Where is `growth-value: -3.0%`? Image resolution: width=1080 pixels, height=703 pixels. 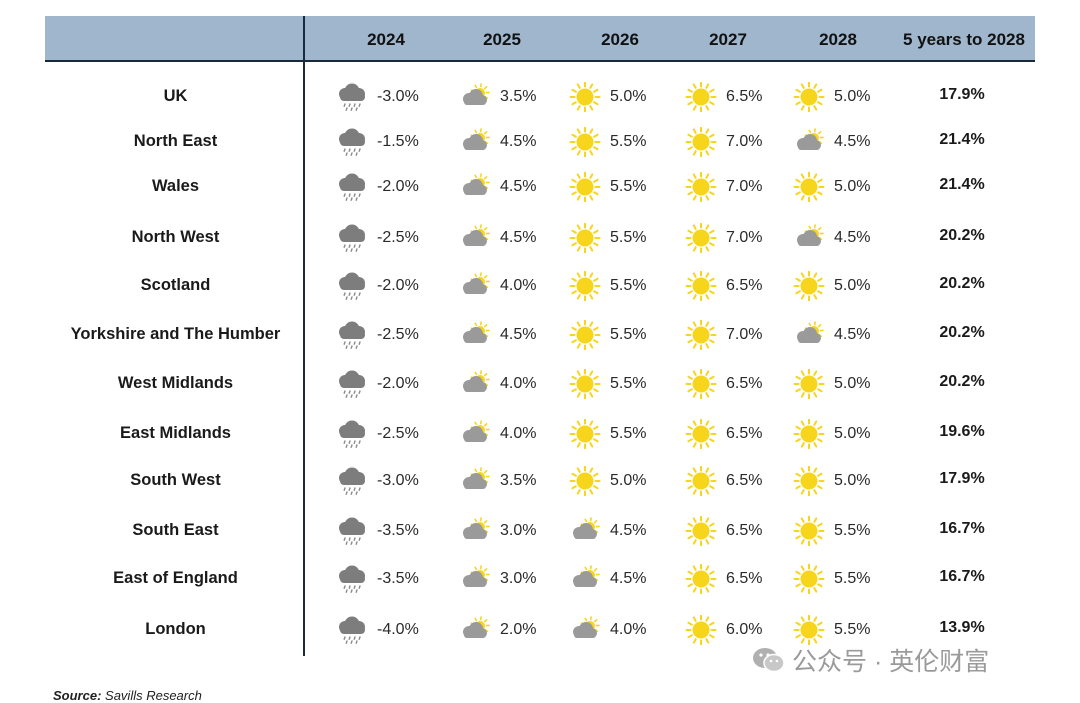
growth-value: -3.0% is located at coordinates (398, 96).